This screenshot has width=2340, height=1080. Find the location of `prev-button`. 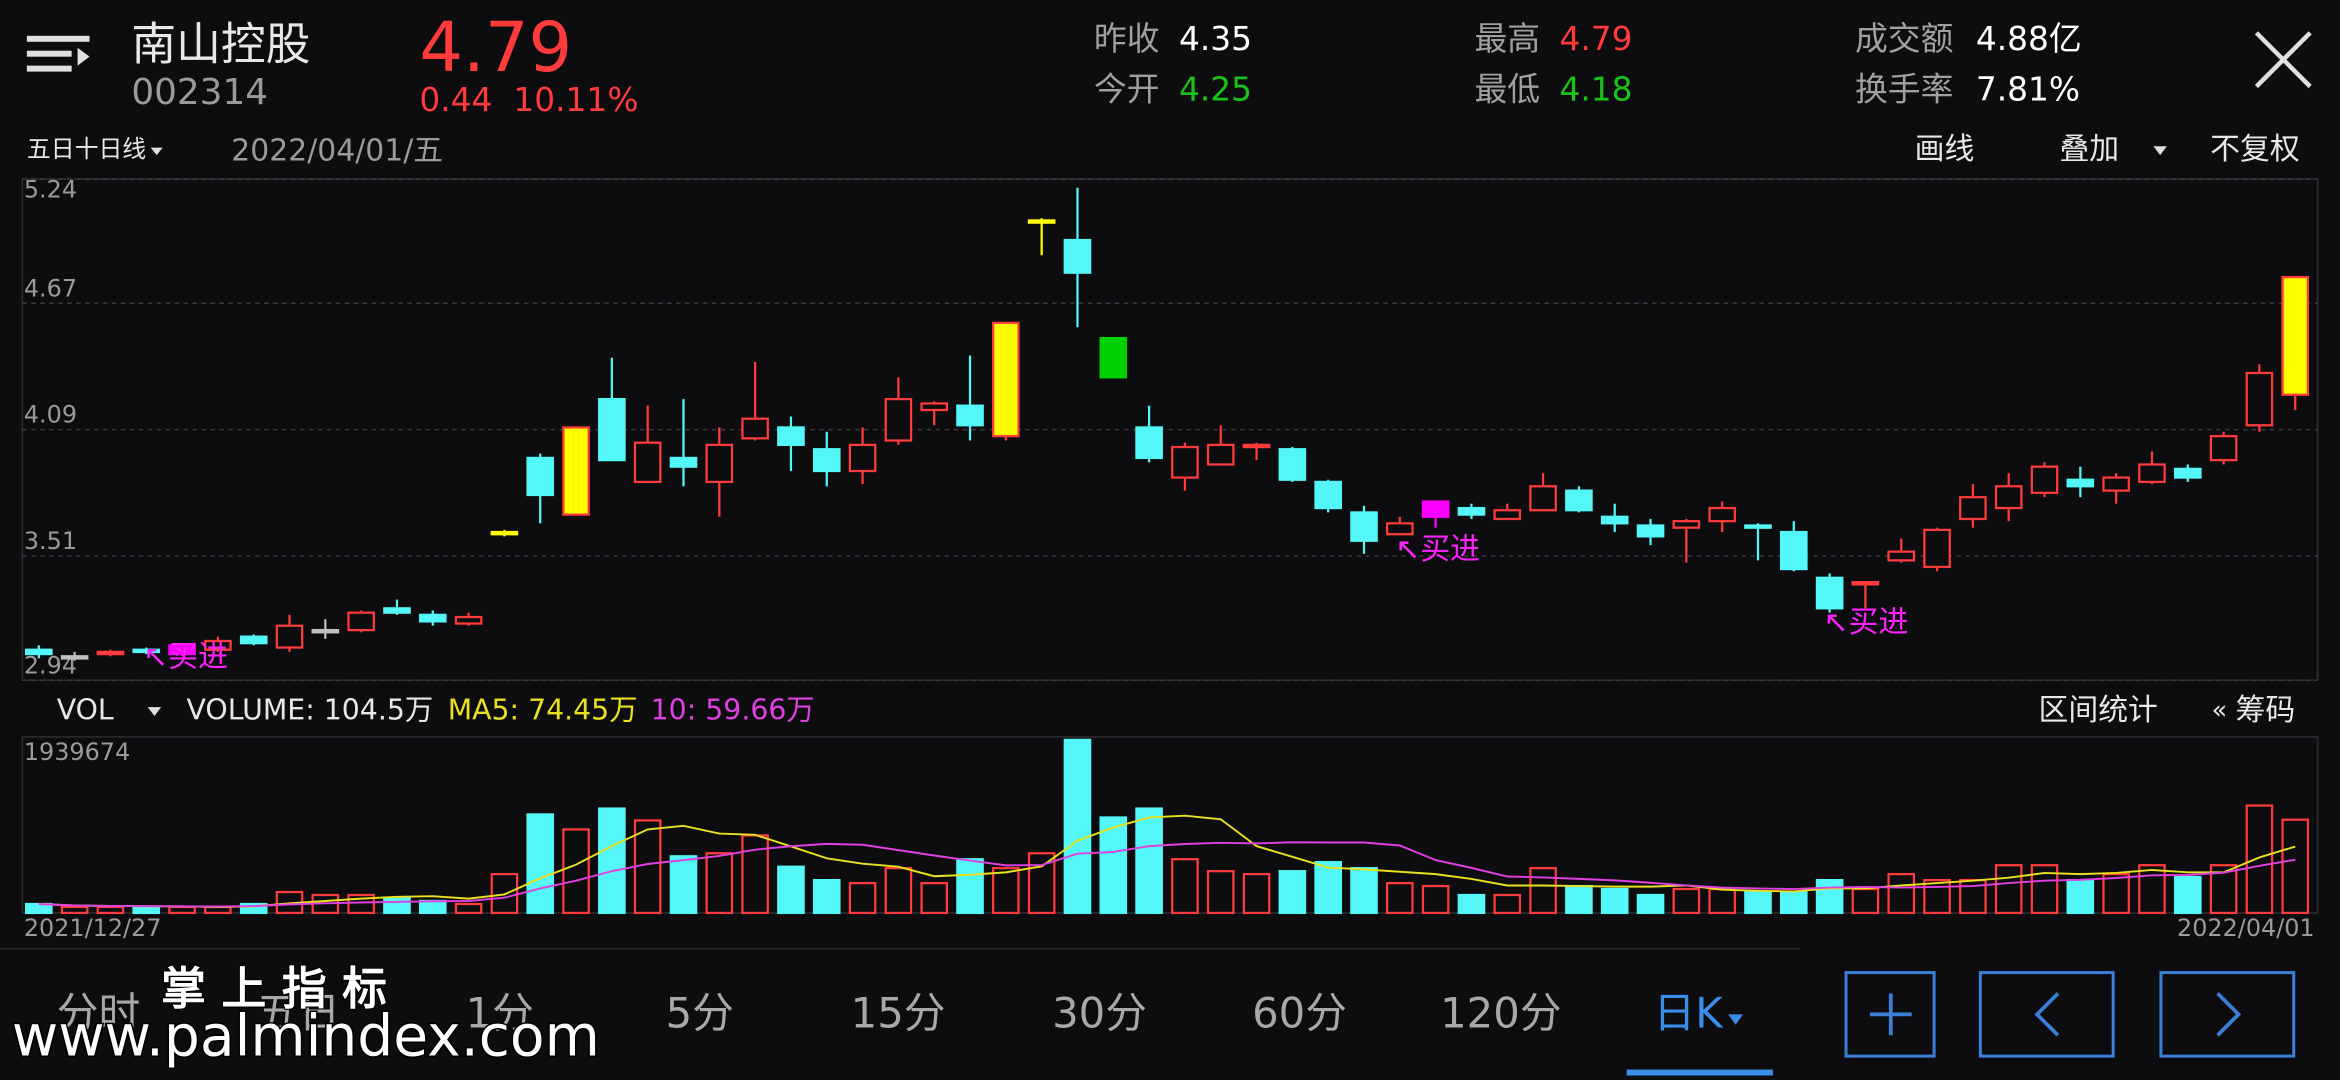

prev-button is located at coordinates (2046, 1014).